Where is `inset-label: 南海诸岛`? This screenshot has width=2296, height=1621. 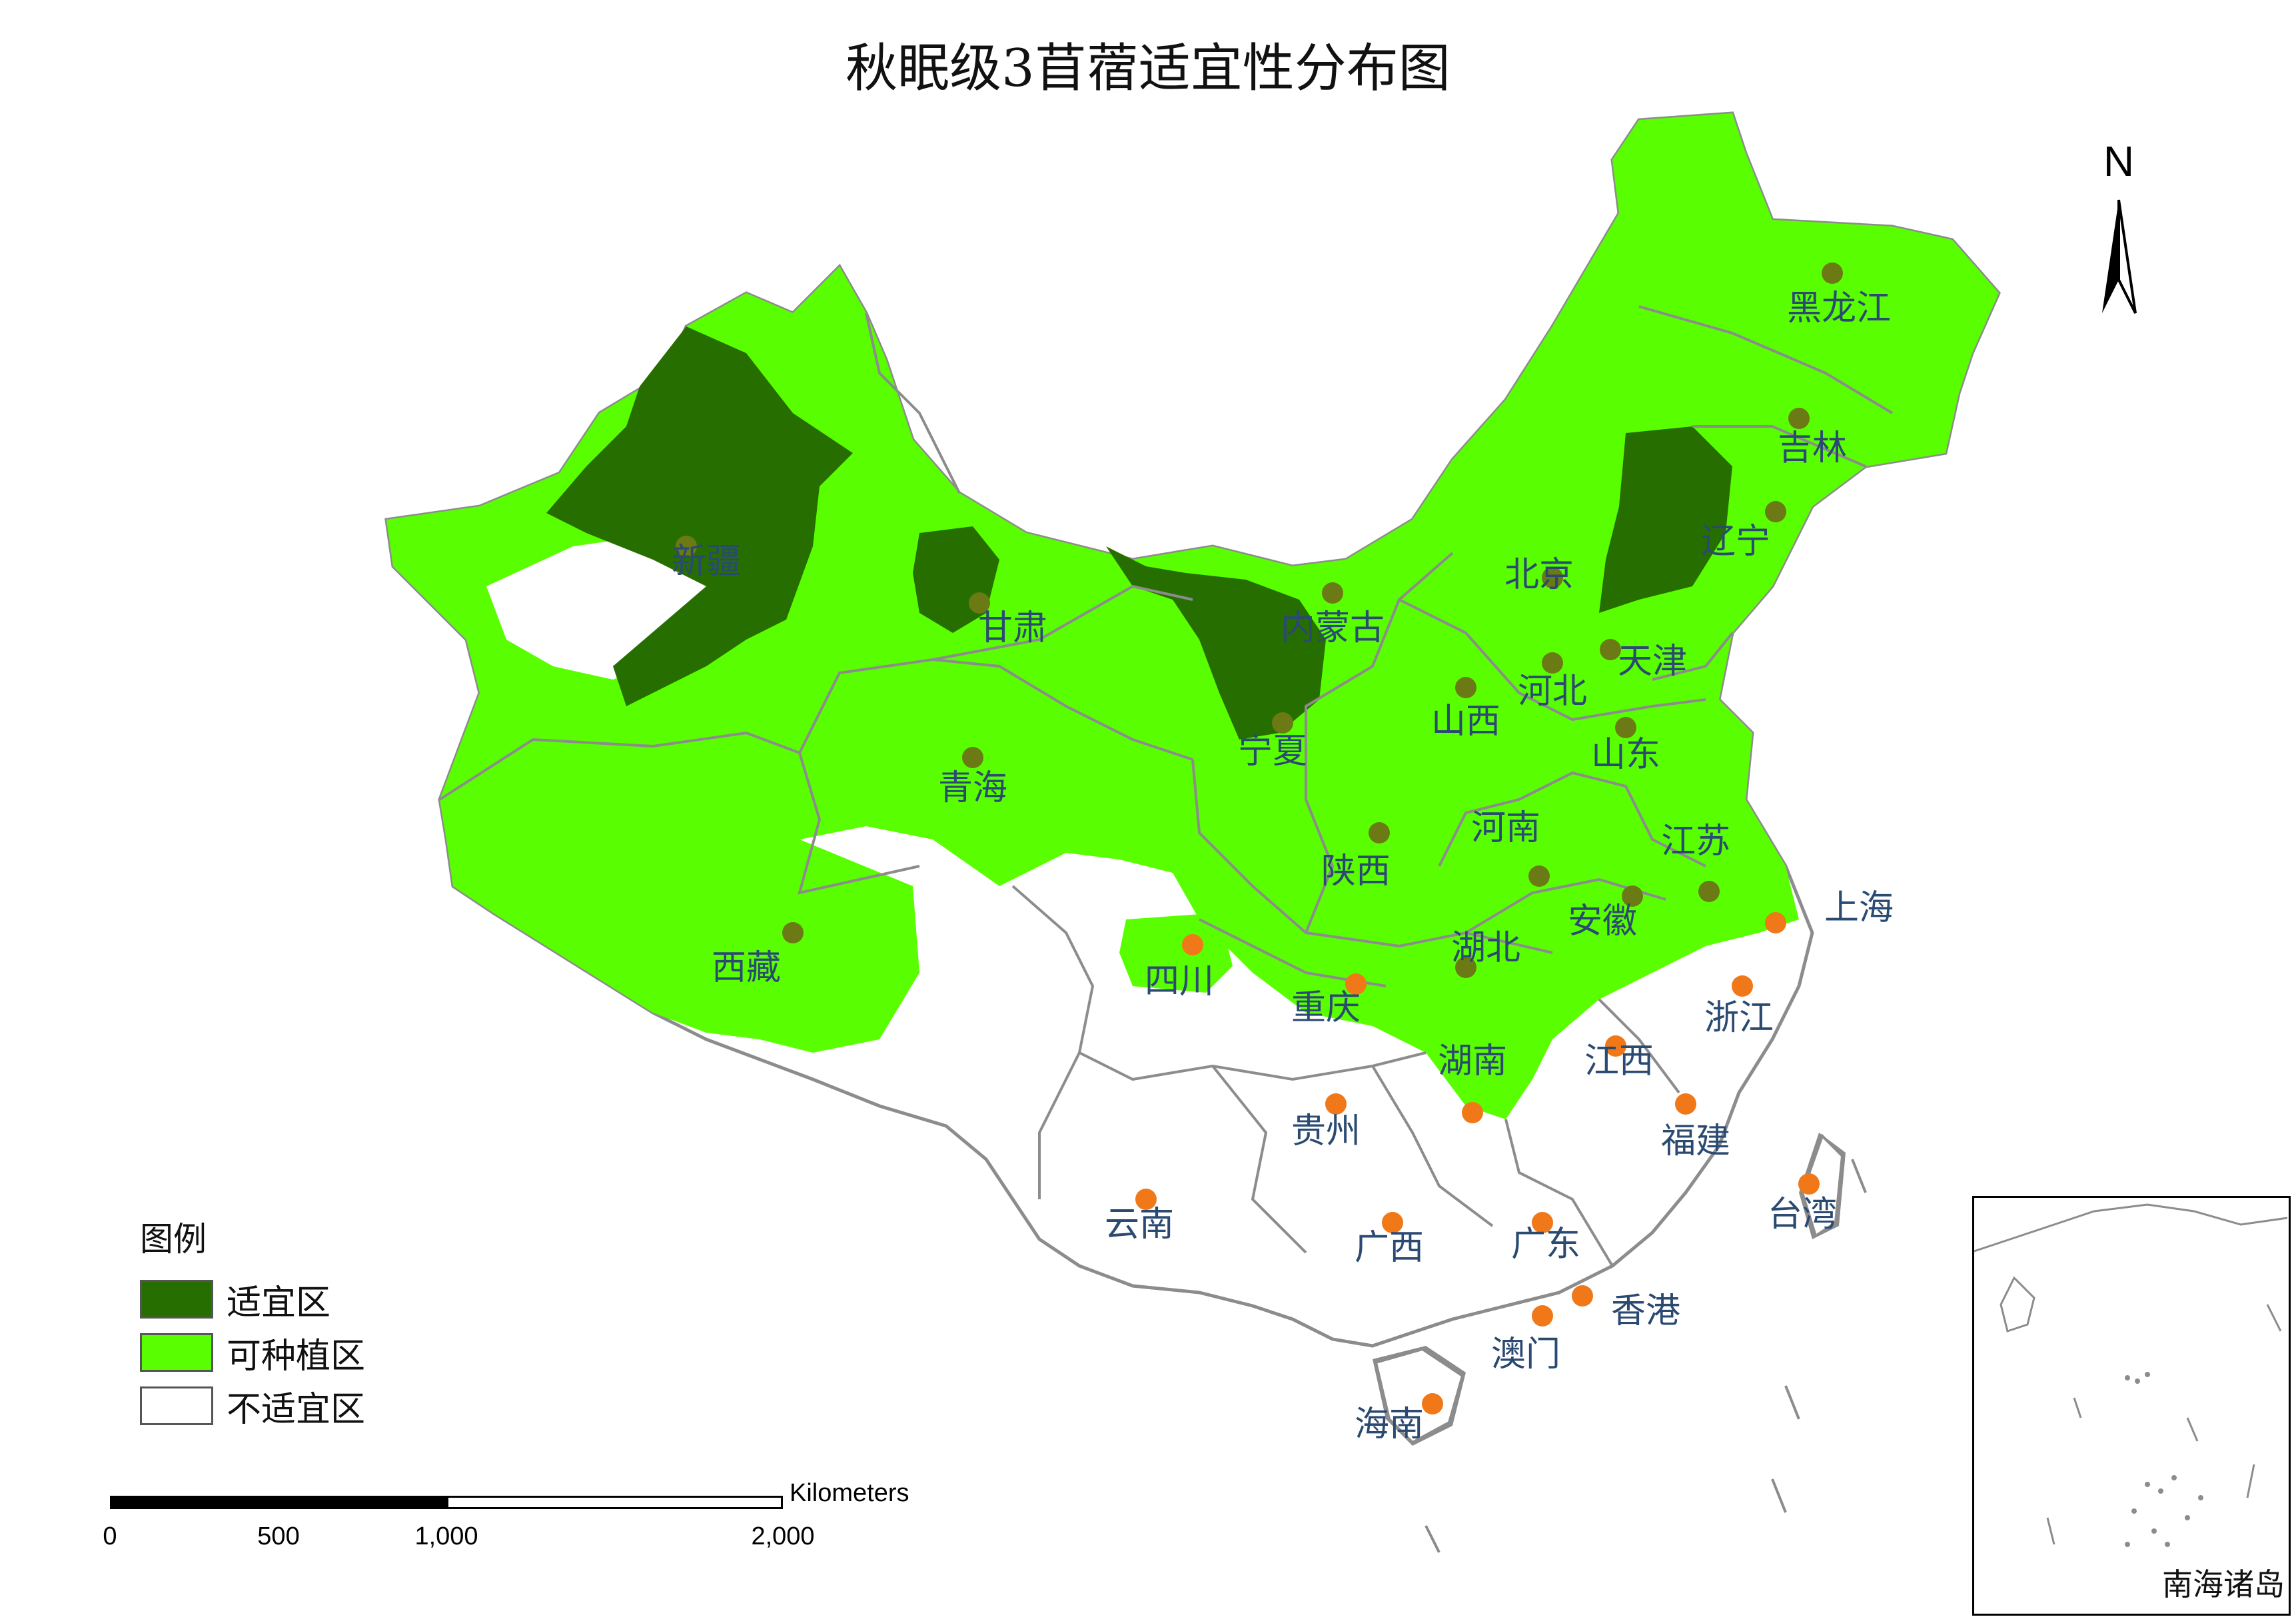
inset-label: 南海诸岛 is located at coordinates (2223, 1584).